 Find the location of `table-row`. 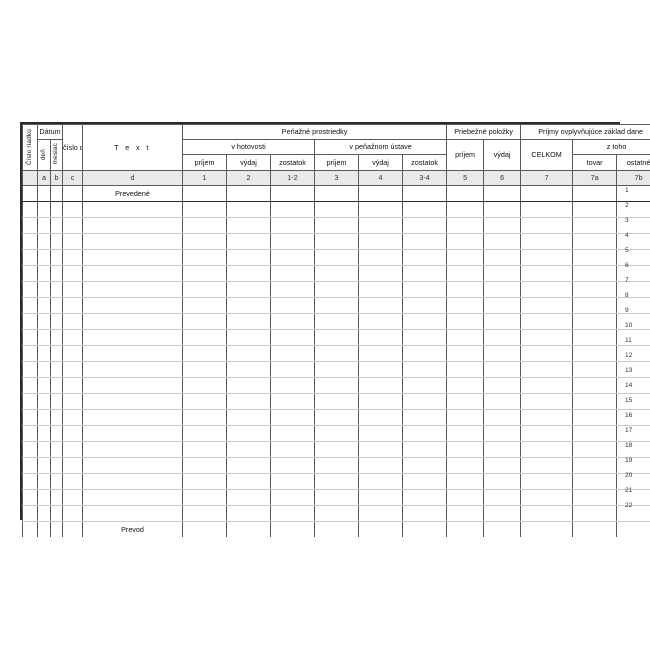

table-row is located at coordinates (336, 417).